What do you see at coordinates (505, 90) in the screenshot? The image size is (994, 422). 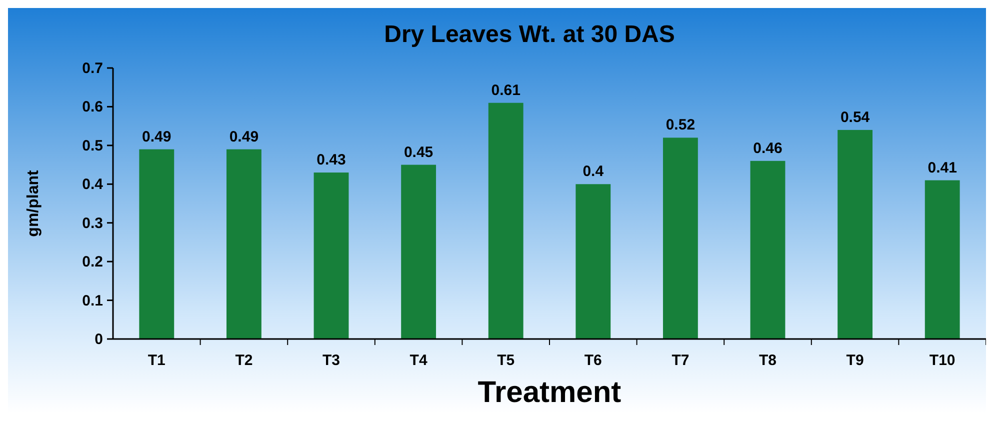 I see `data-label: 0.61` at bounding box center [505, 90].